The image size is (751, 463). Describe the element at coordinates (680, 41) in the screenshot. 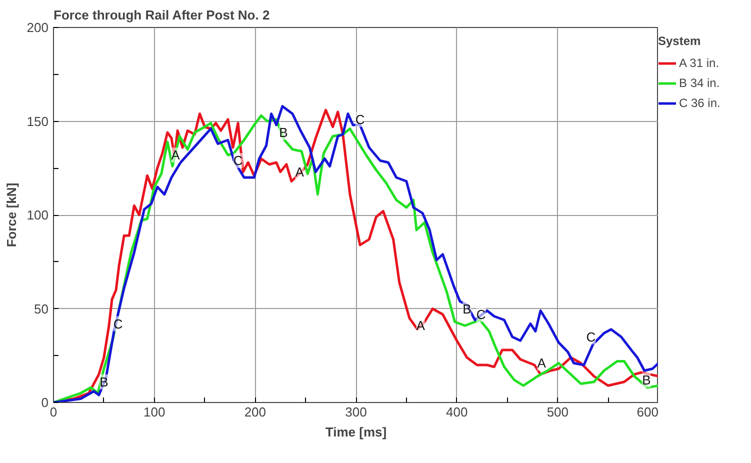

I see `legend-title: System` at that location.